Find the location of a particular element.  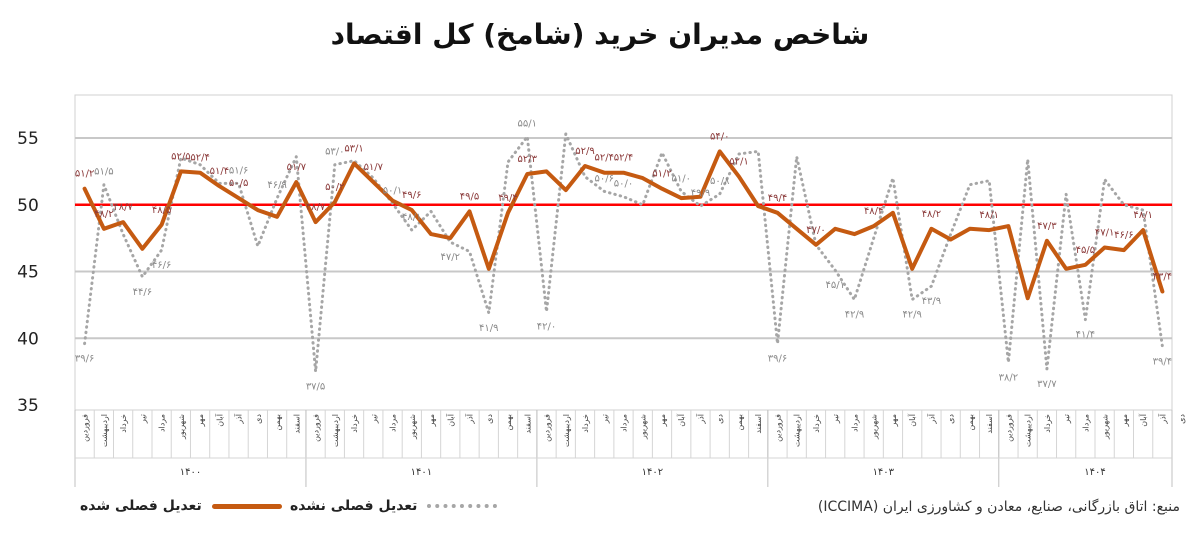

legend-item-seasonal: تعدیل فصلی شده is located at coordinates (181, 506).